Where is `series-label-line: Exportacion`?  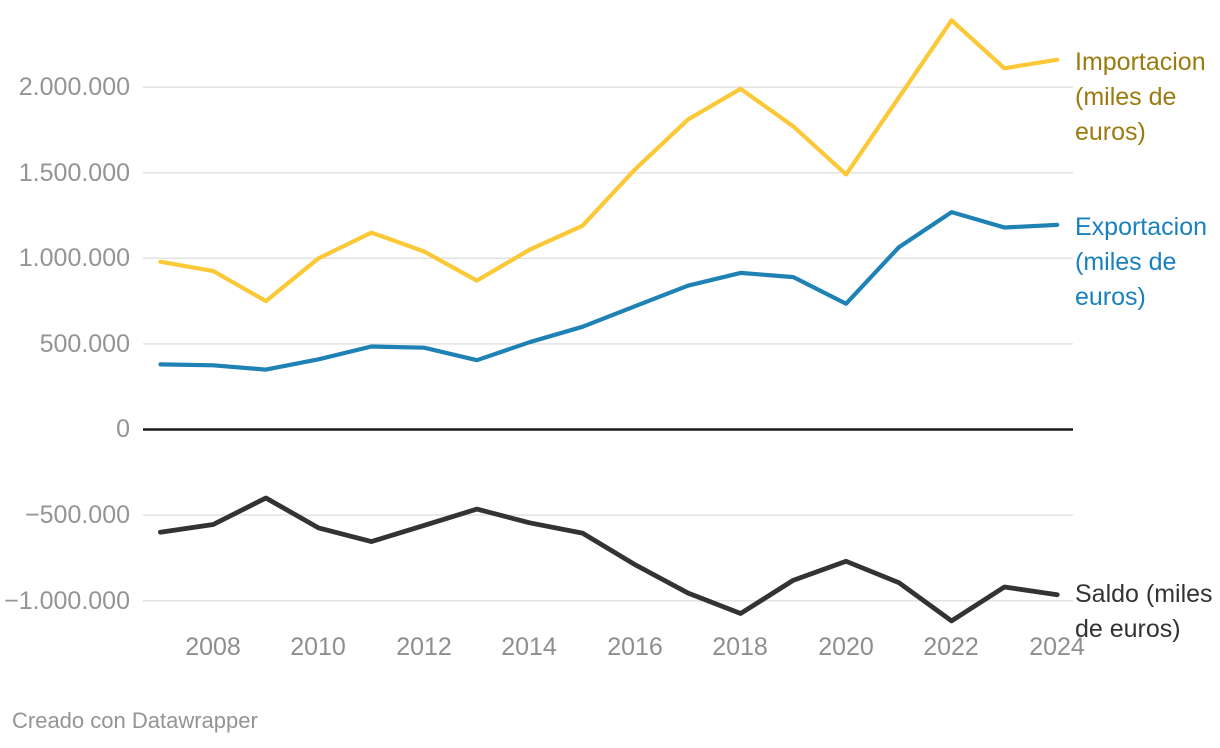
series-label-line: Exportacion is located at coordinates (1141, 227).